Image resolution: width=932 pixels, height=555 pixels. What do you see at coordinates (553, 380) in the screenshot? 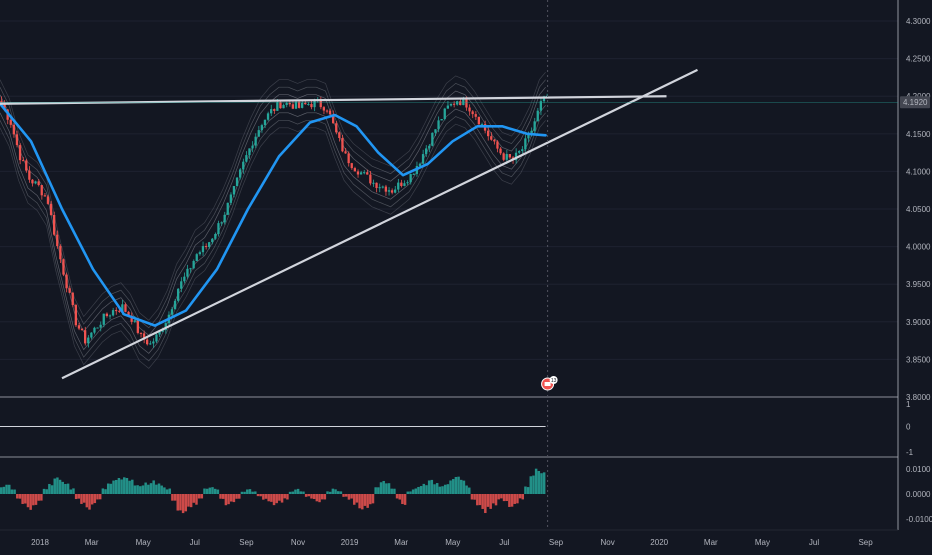
I see `event-count-bubble` at bounding box center [553, 380].